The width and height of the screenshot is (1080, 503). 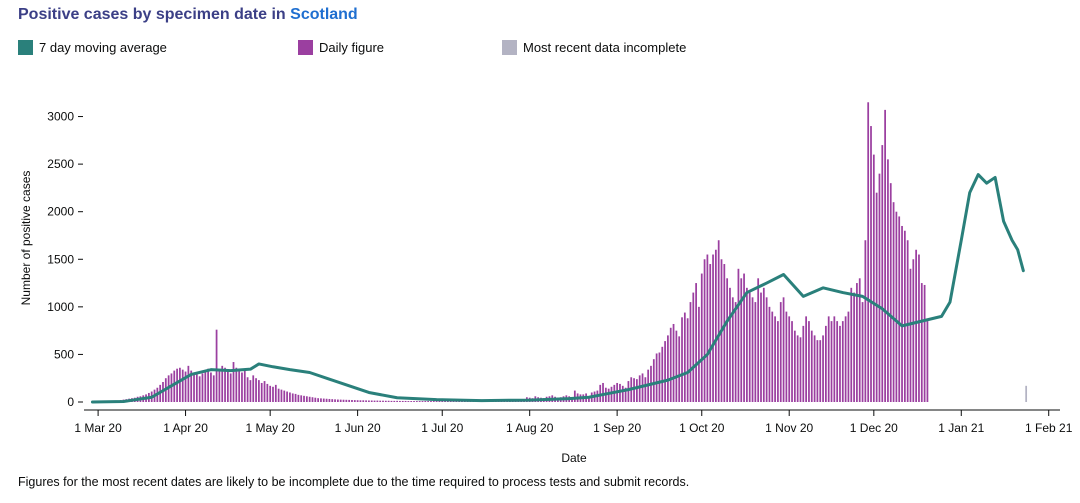 What do you see at coordinates (92, 47) in the screenshot?
I see `legend-item-moving-average: 7 day moving average` at bounding box center [92, 47].